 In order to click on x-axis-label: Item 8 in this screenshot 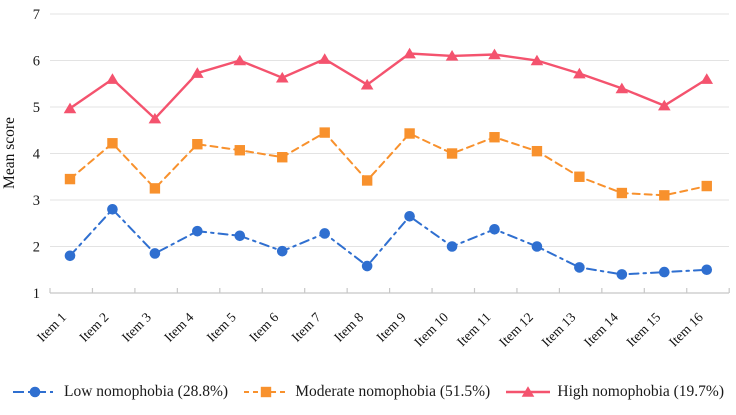, I will do `click(348, 326)`.